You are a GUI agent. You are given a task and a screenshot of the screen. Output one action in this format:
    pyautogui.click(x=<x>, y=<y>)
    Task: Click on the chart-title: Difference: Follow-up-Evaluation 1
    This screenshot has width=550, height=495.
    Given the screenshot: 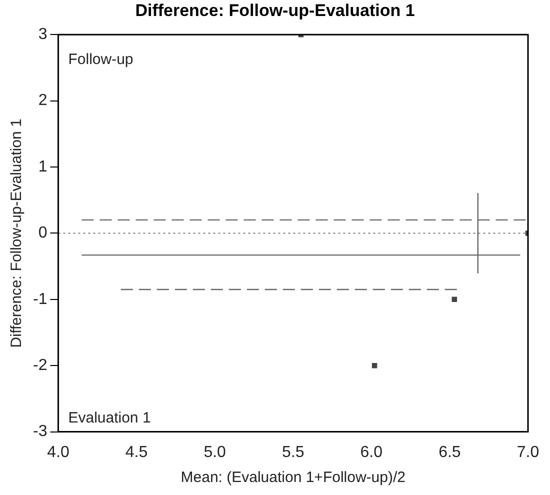 What is the action you would take?
    pyautogui.click(x=275, y=11)
    